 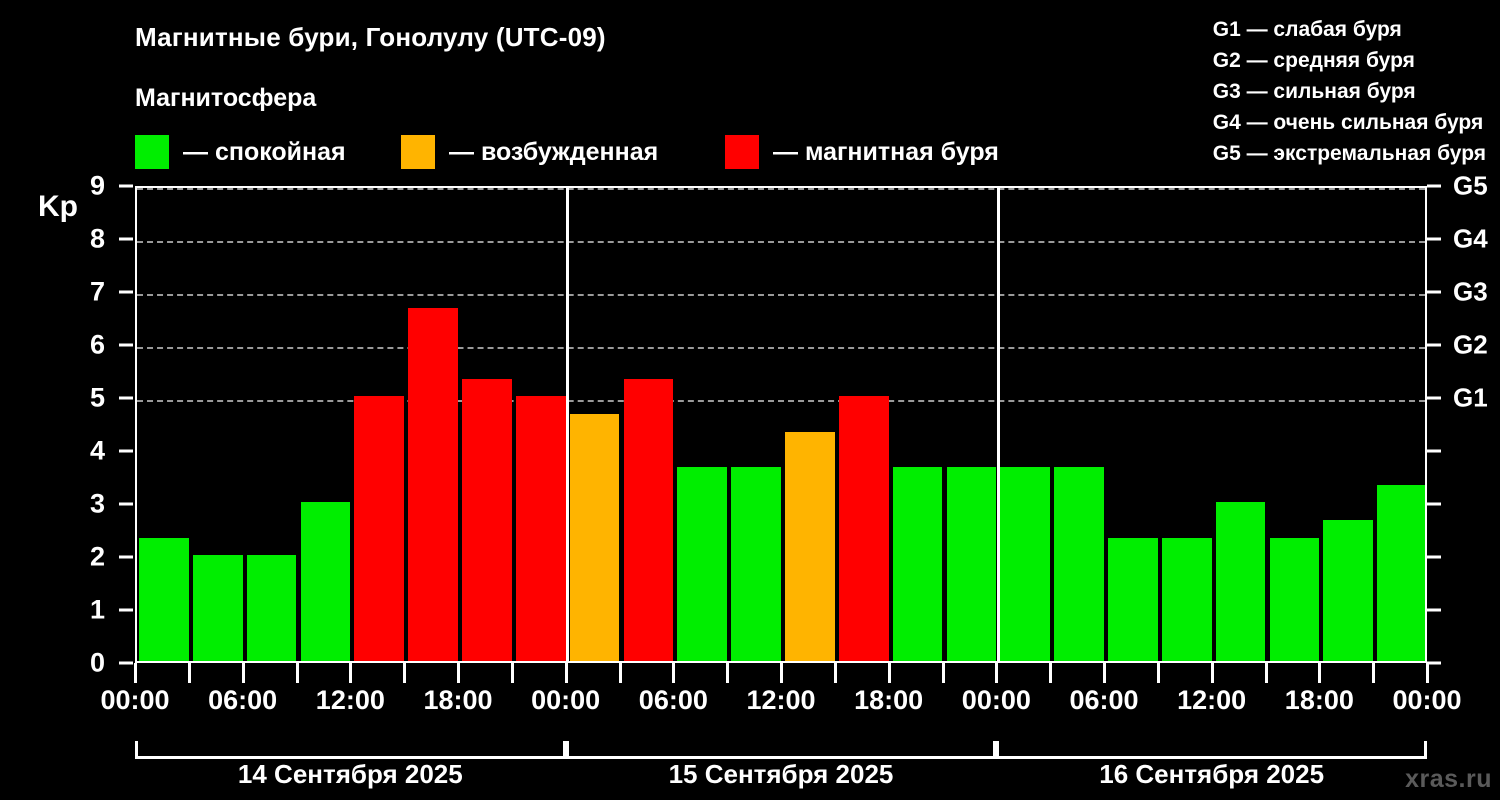 I want to click on page-title: Магнитные бури, Гонолулу (UTC-09), so click(x=370, y=37).